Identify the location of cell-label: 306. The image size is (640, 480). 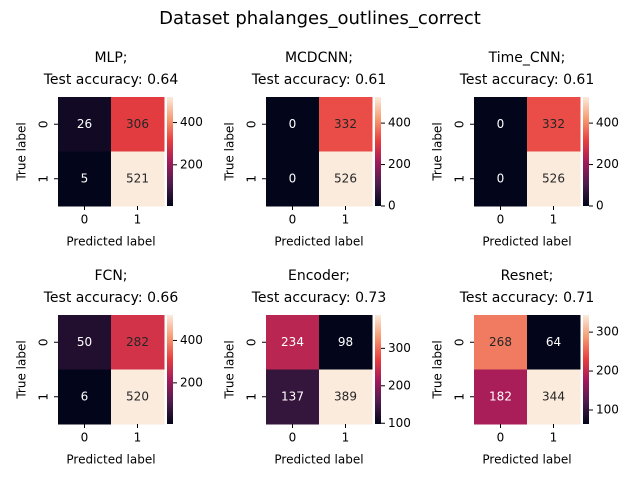
(137, 124).